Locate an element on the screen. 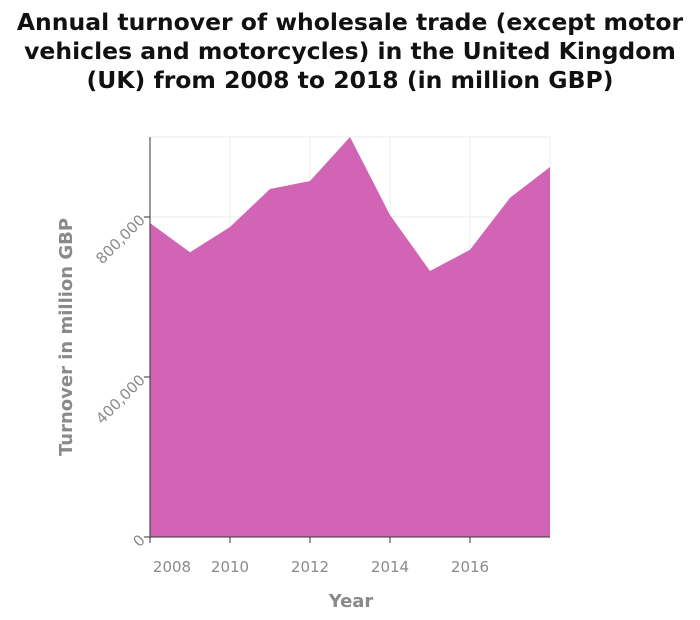  y-axis-ticks: 0 400,000 800,000 is located at coordinates (121, 381).